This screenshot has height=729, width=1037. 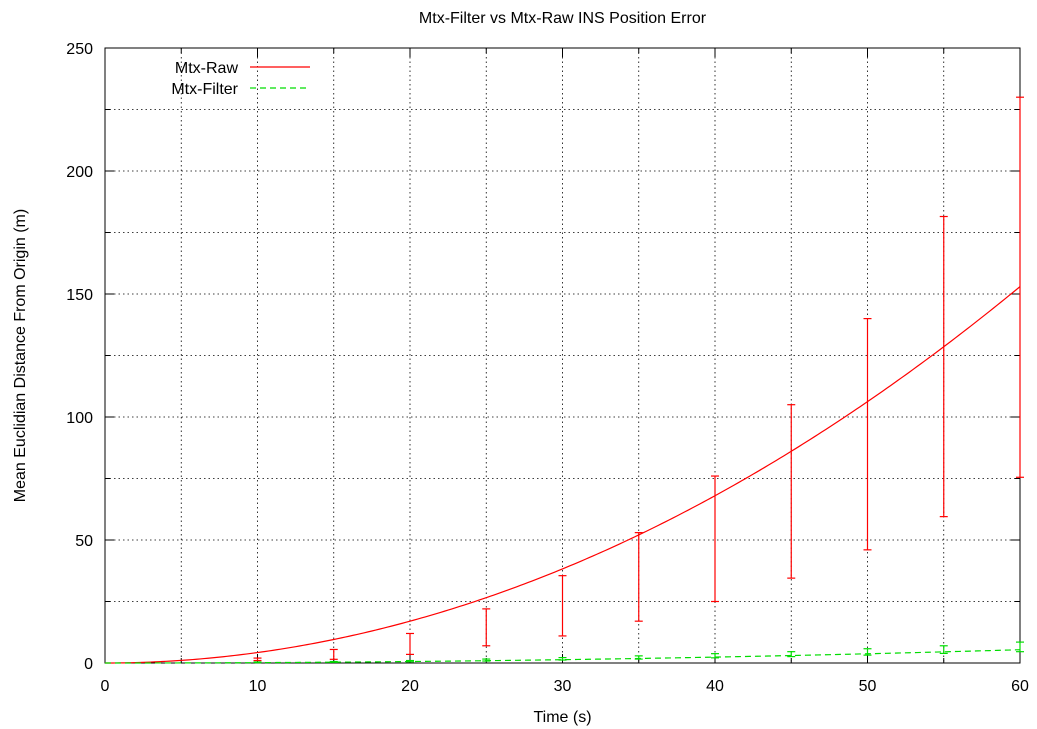 What do you see at coordinates (563, 686) in the screenshot?
I see `x-tick-label: 30` at bounding box center [563, 686].